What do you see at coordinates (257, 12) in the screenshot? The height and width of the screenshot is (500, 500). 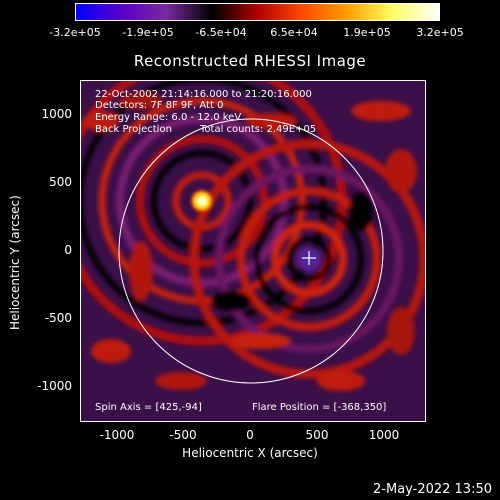 I see `colorbar` at bounding box center [257, 12].